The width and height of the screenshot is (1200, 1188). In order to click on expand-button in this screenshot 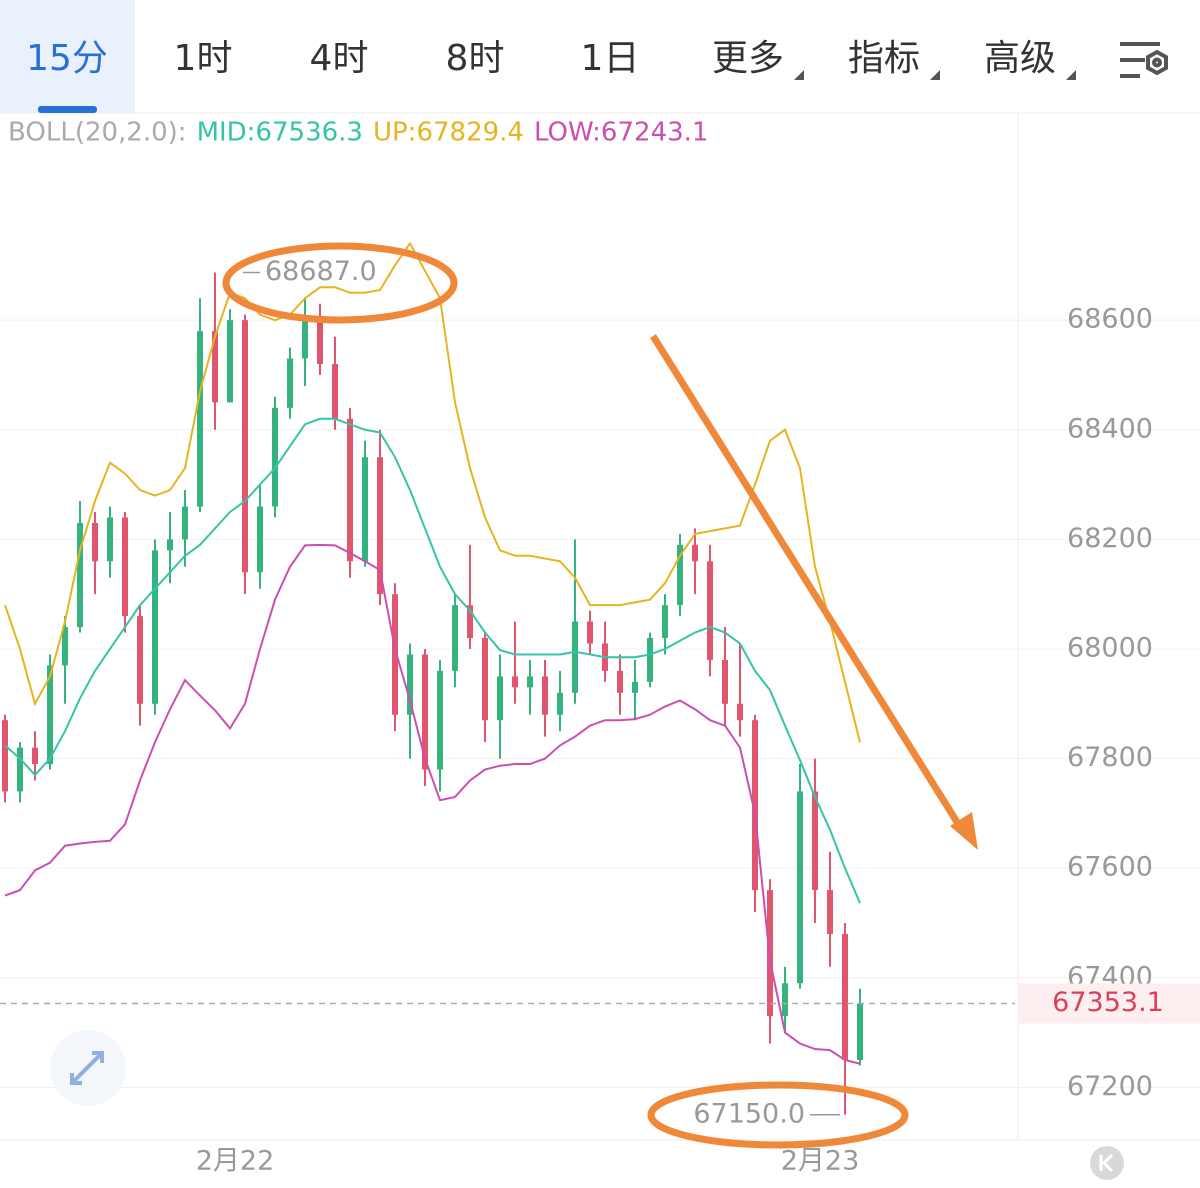, I will do `click(88, 1068)`.